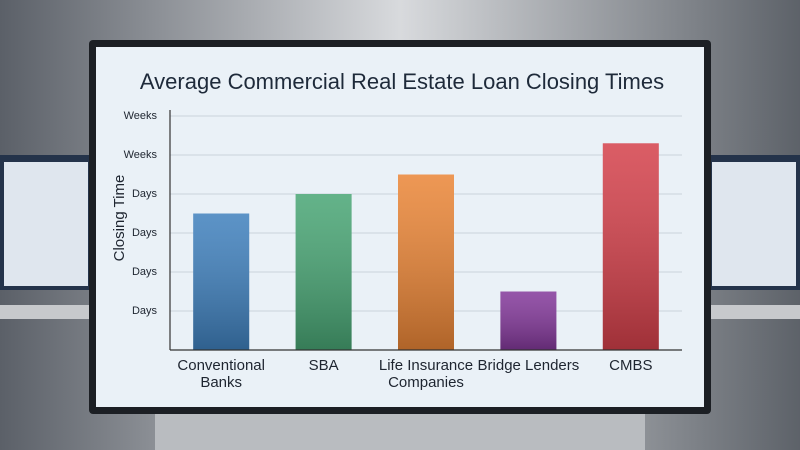  Describe the element at coordinates (221, 374) in the screenshot. I see `x-tick-label: Conventional Banks` at that location.